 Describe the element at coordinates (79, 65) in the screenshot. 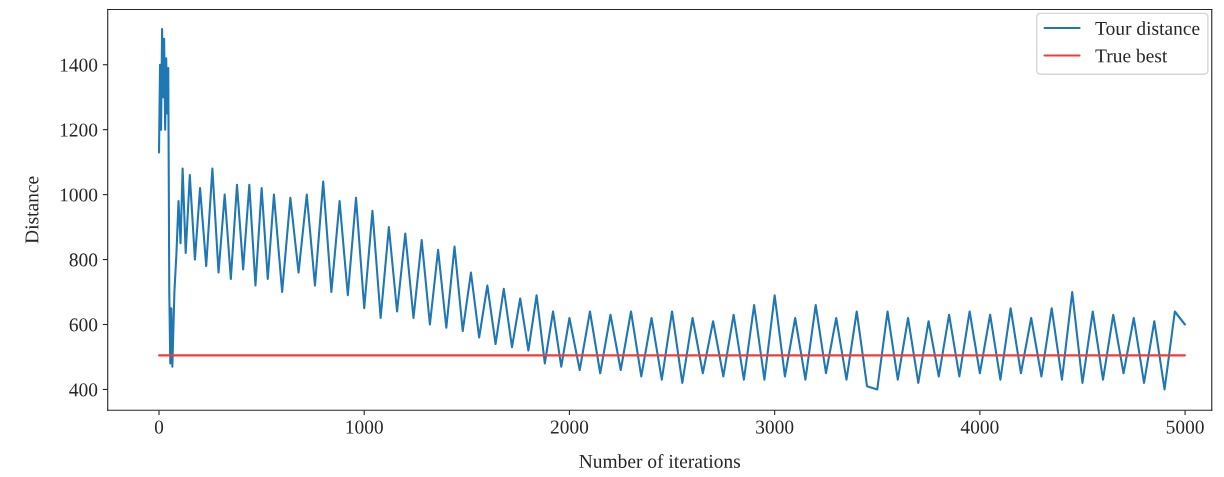

I see `y-tick-label: 1400` at that location.